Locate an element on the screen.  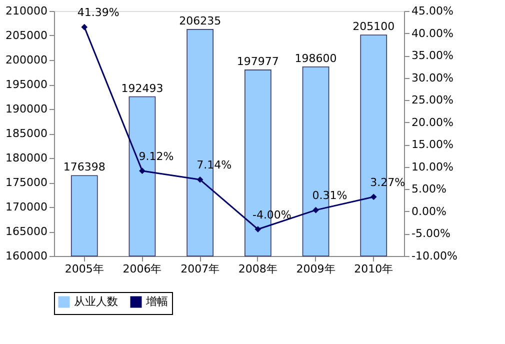
data-label: 41.39% is located at coordinates (98, 13).